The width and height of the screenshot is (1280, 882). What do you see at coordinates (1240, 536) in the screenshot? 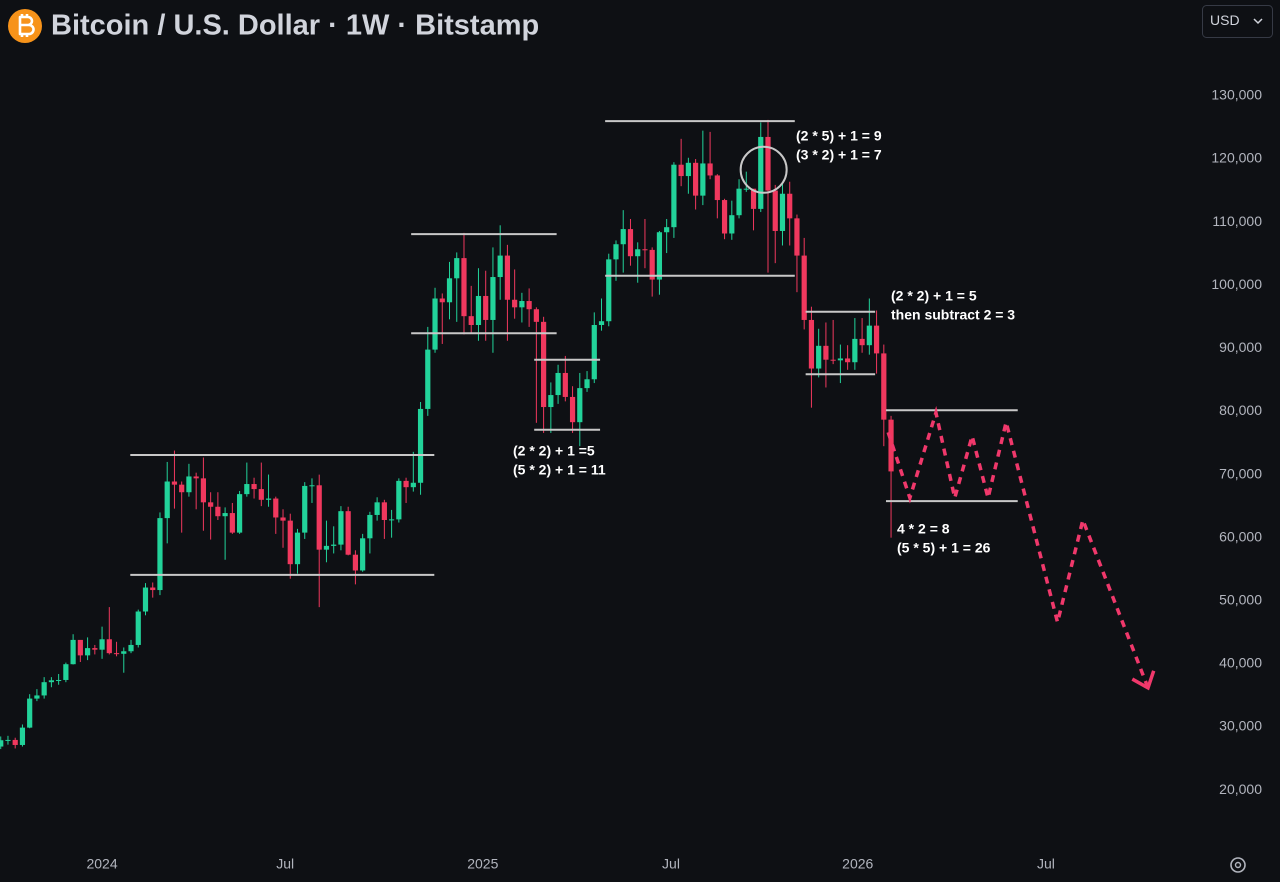
I see `y-tick-label: 60,000` at bounding box center [1240, 536].